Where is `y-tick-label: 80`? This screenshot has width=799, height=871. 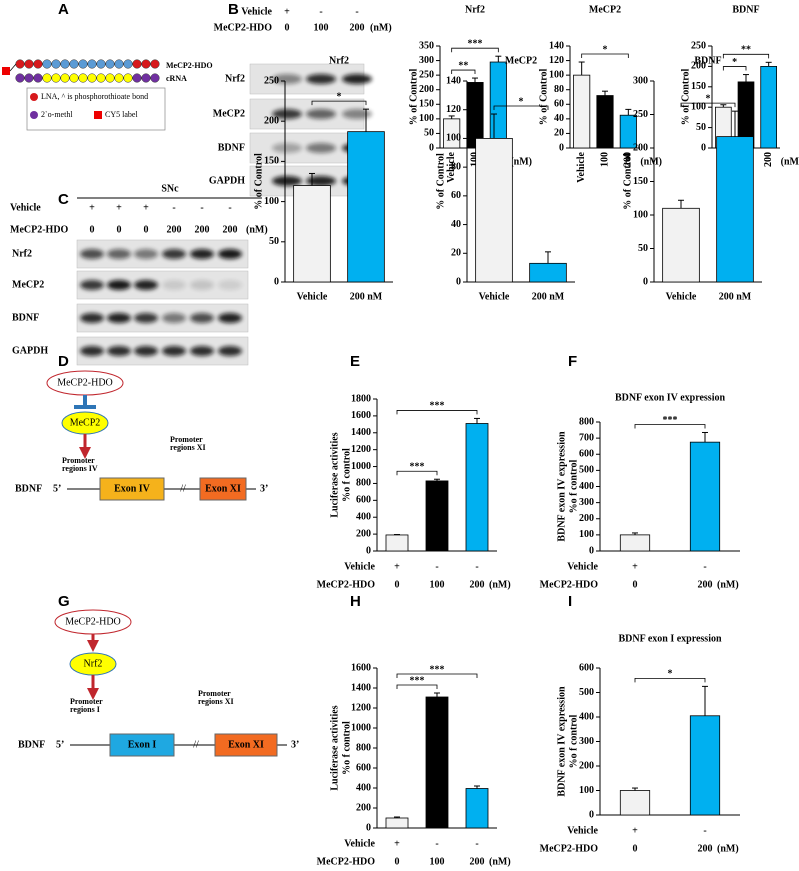 y-tick-label: 80 is located at coordinates (559, 89).